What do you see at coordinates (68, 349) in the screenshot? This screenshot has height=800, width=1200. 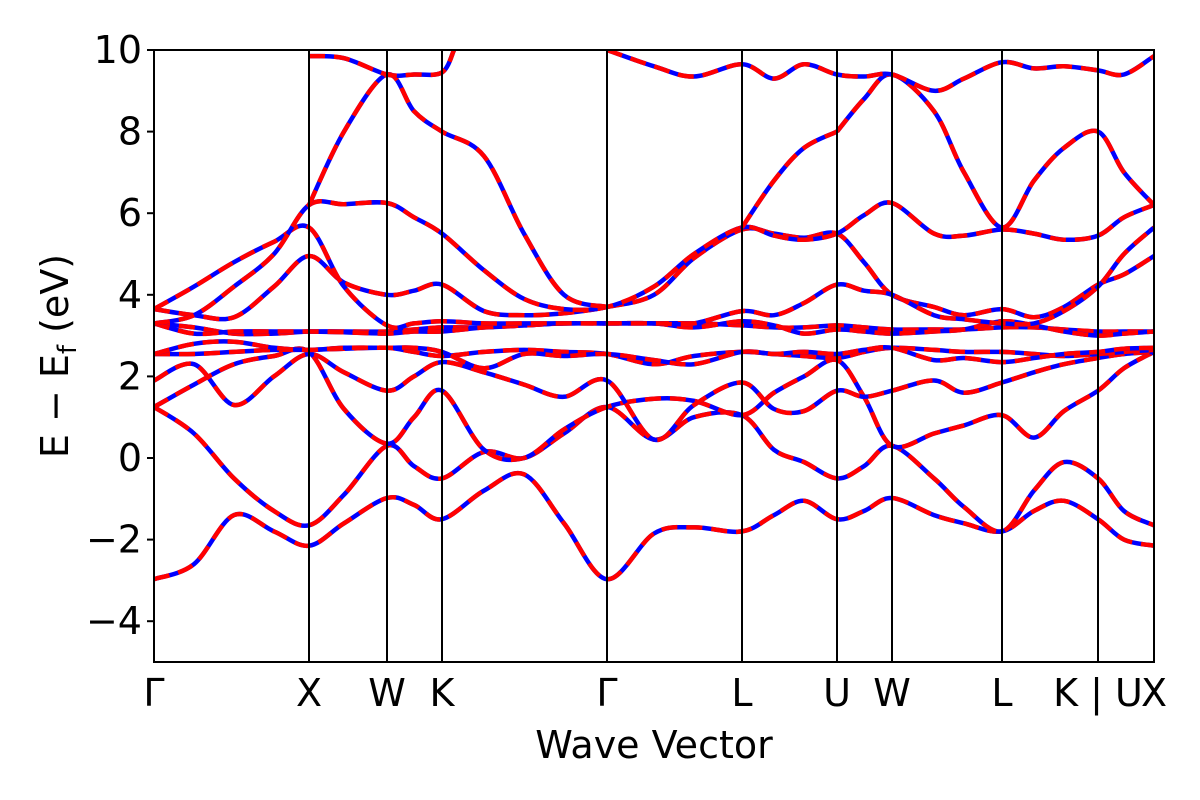 I see `y-axis-label-subscript: f` at bounding box center [68, 349].